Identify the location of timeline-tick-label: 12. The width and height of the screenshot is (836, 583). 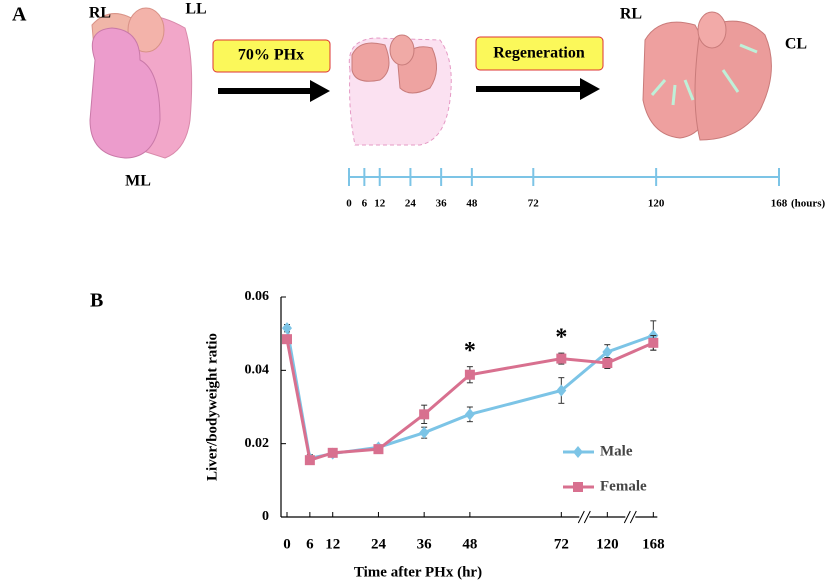
(380, 204).